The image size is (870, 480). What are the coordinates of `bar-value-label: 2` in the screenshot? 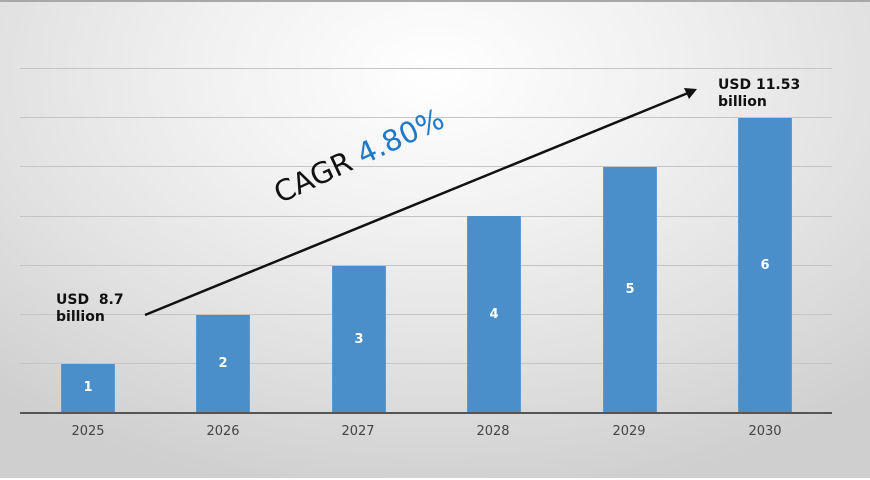 It's located at (223, 363).